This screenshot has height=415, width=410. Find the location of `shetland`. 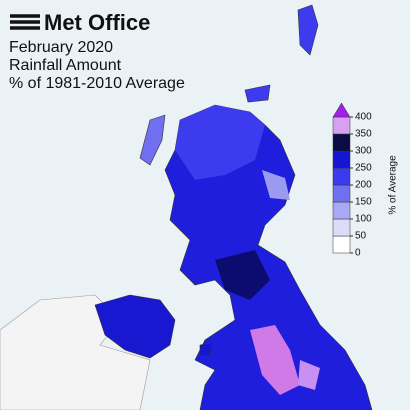

shetland is located at coordinates (308, 30).